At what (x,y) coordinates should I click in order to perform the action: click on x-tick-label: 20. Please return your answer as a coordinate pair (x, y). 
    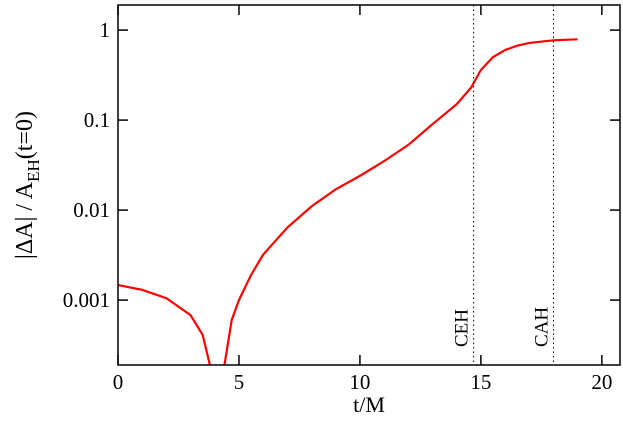
    Looking at the image, I should click on (601, 382).